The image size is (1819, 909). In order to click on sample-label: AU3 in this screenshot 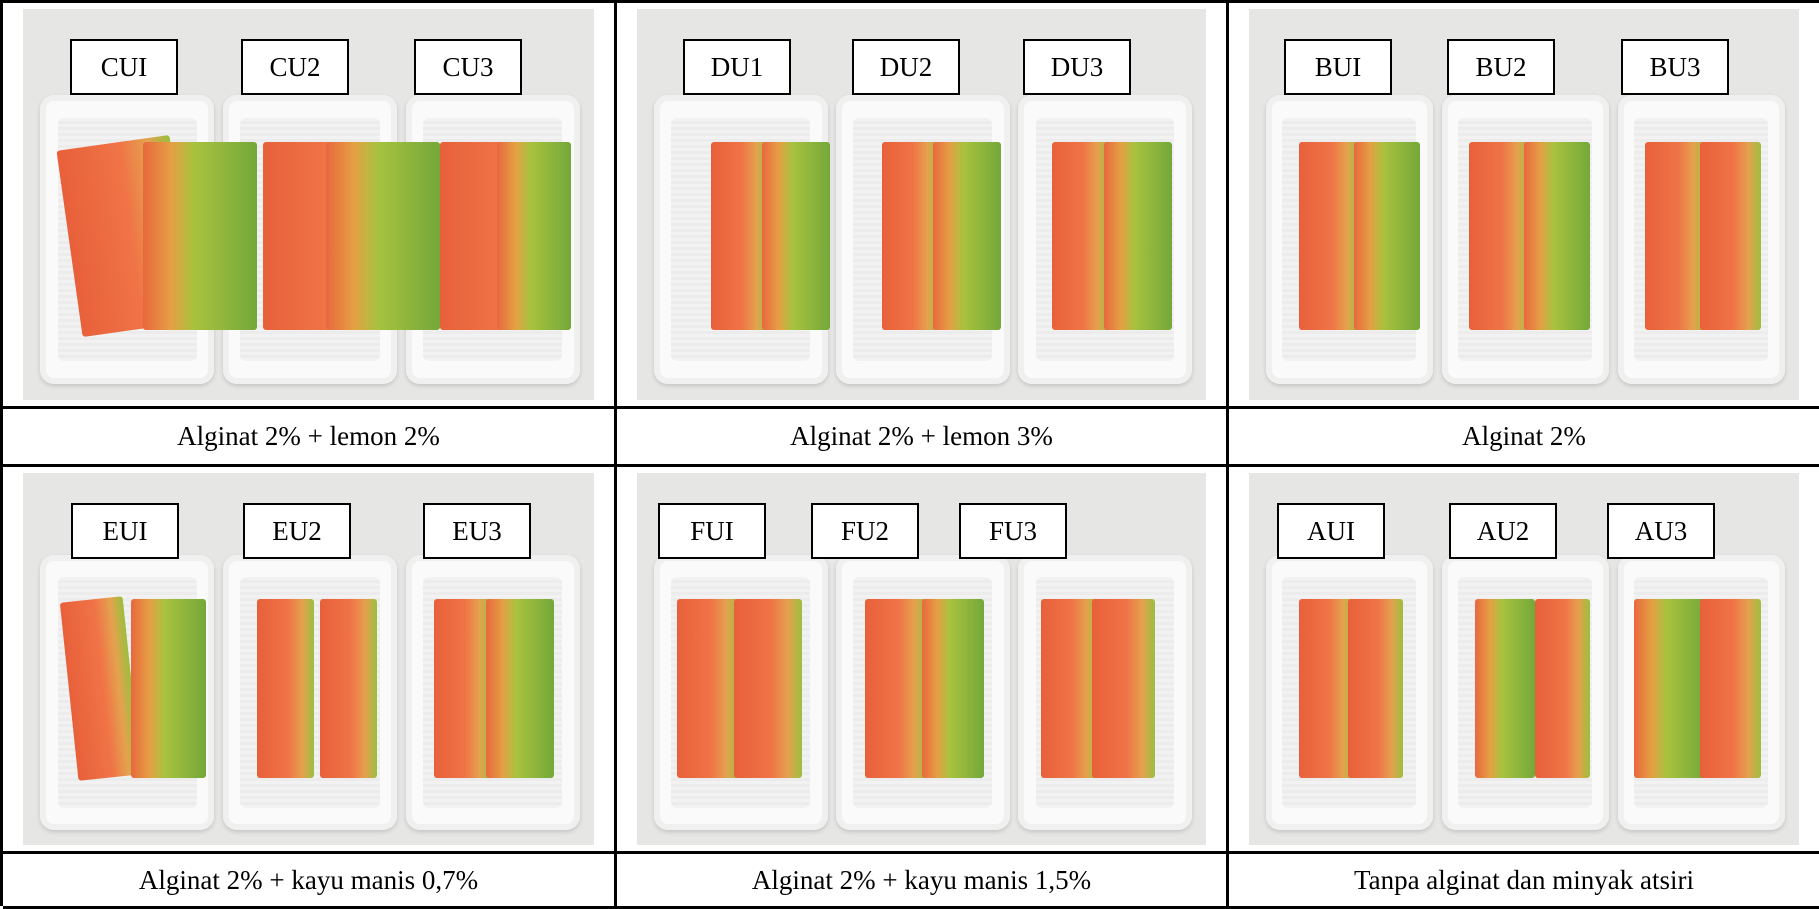, I will do `click(1661, 531)`.